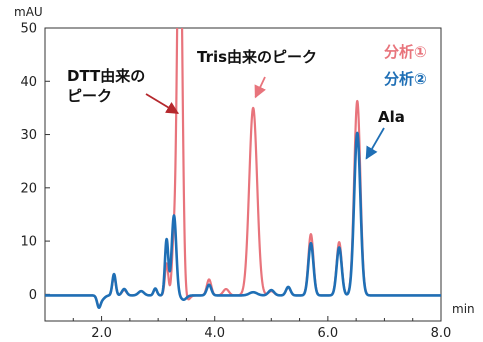  What do you see at coordinates (260, 87) in the screenshot?
I see `annotation-tris-arrow` at bounding box center [260, 87].